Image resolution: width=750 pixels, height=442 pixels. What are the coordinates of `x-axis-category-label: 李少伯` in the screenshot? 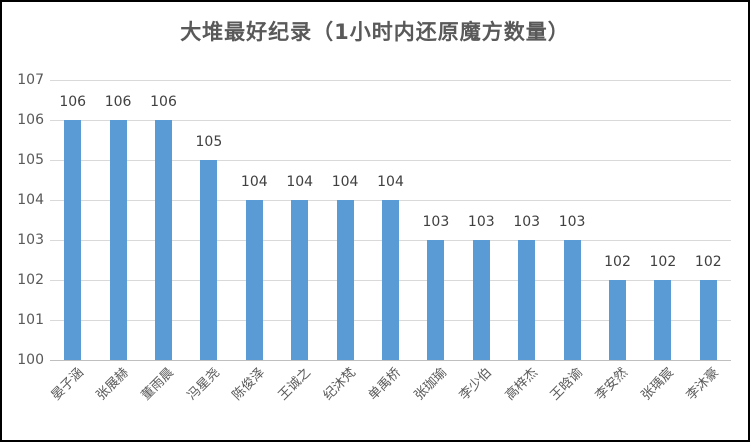 It's located at (476, 384).